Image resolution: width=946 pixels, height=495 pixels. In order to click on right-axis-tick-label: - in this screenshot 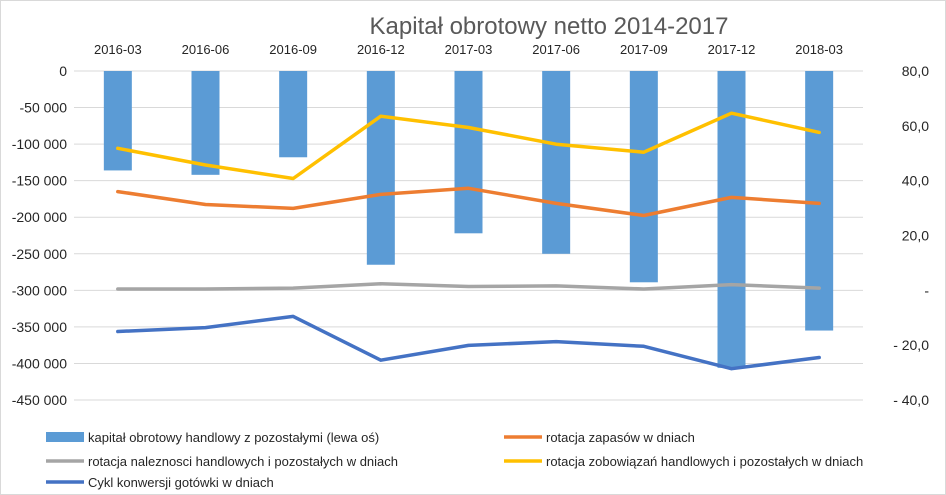, I will do `click(926, 290)`.